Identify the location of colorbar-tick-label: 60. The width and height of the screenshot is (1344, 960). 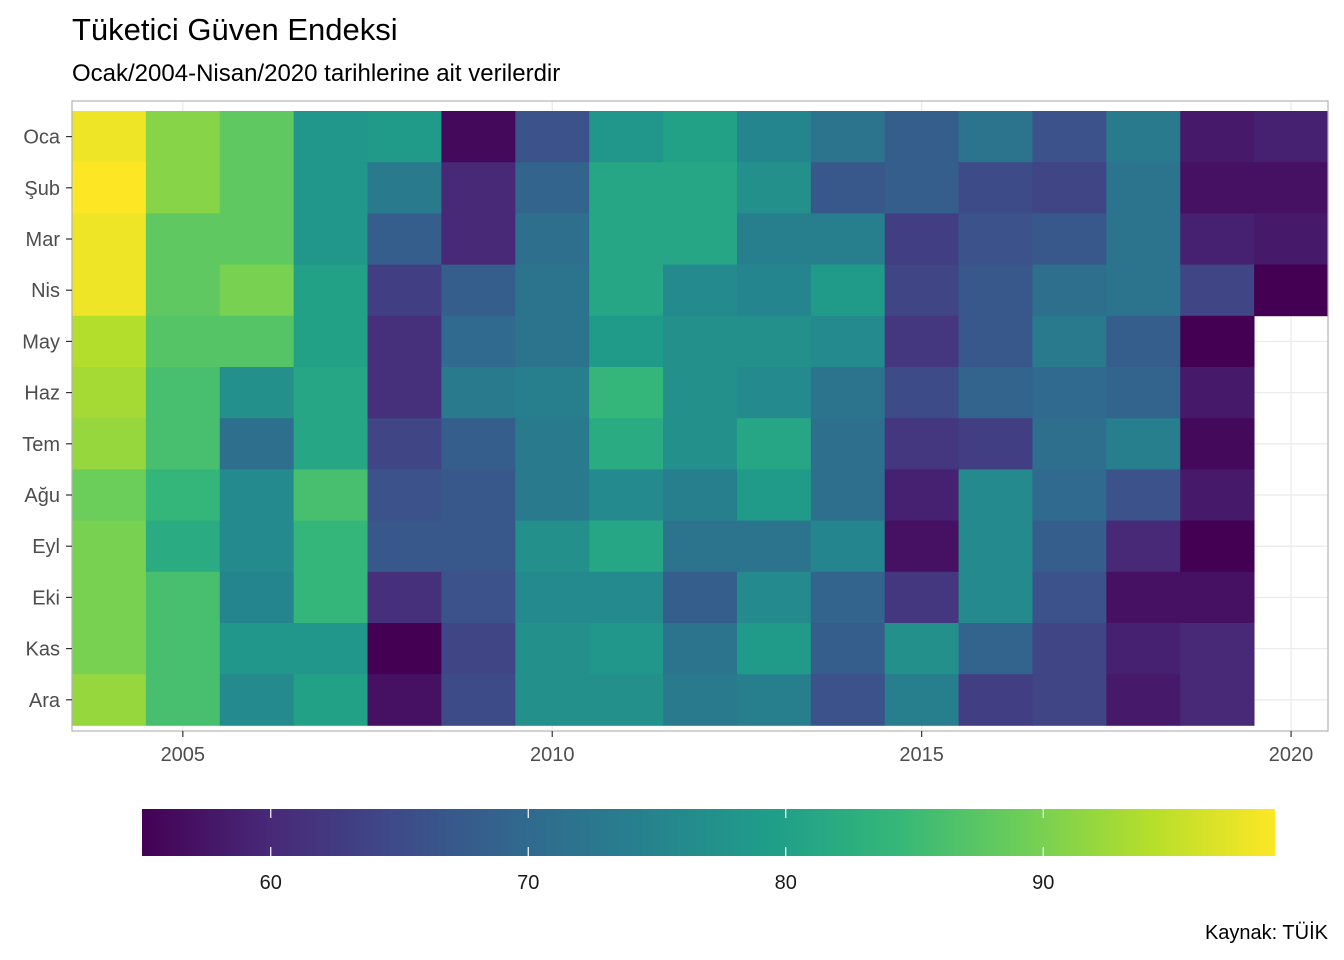
(271, 883).